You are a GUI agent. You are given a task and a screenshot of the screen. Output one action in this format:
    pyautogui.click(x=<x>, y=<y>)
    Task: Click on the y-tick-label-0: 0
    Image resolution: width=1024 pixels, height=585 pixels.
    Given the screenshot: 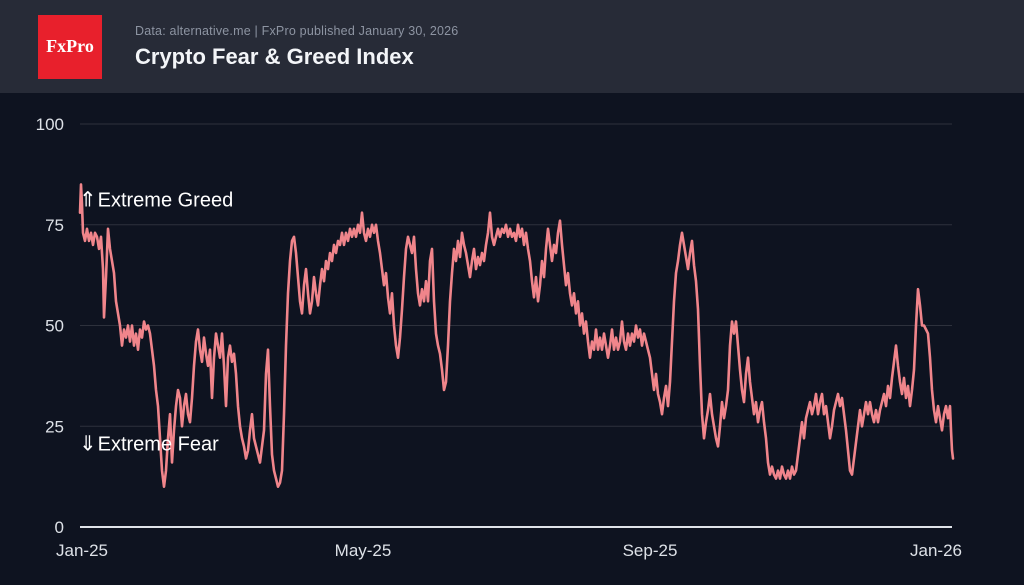 What is the action you would take?
    pyautogui.click(x=59, y=527)
    